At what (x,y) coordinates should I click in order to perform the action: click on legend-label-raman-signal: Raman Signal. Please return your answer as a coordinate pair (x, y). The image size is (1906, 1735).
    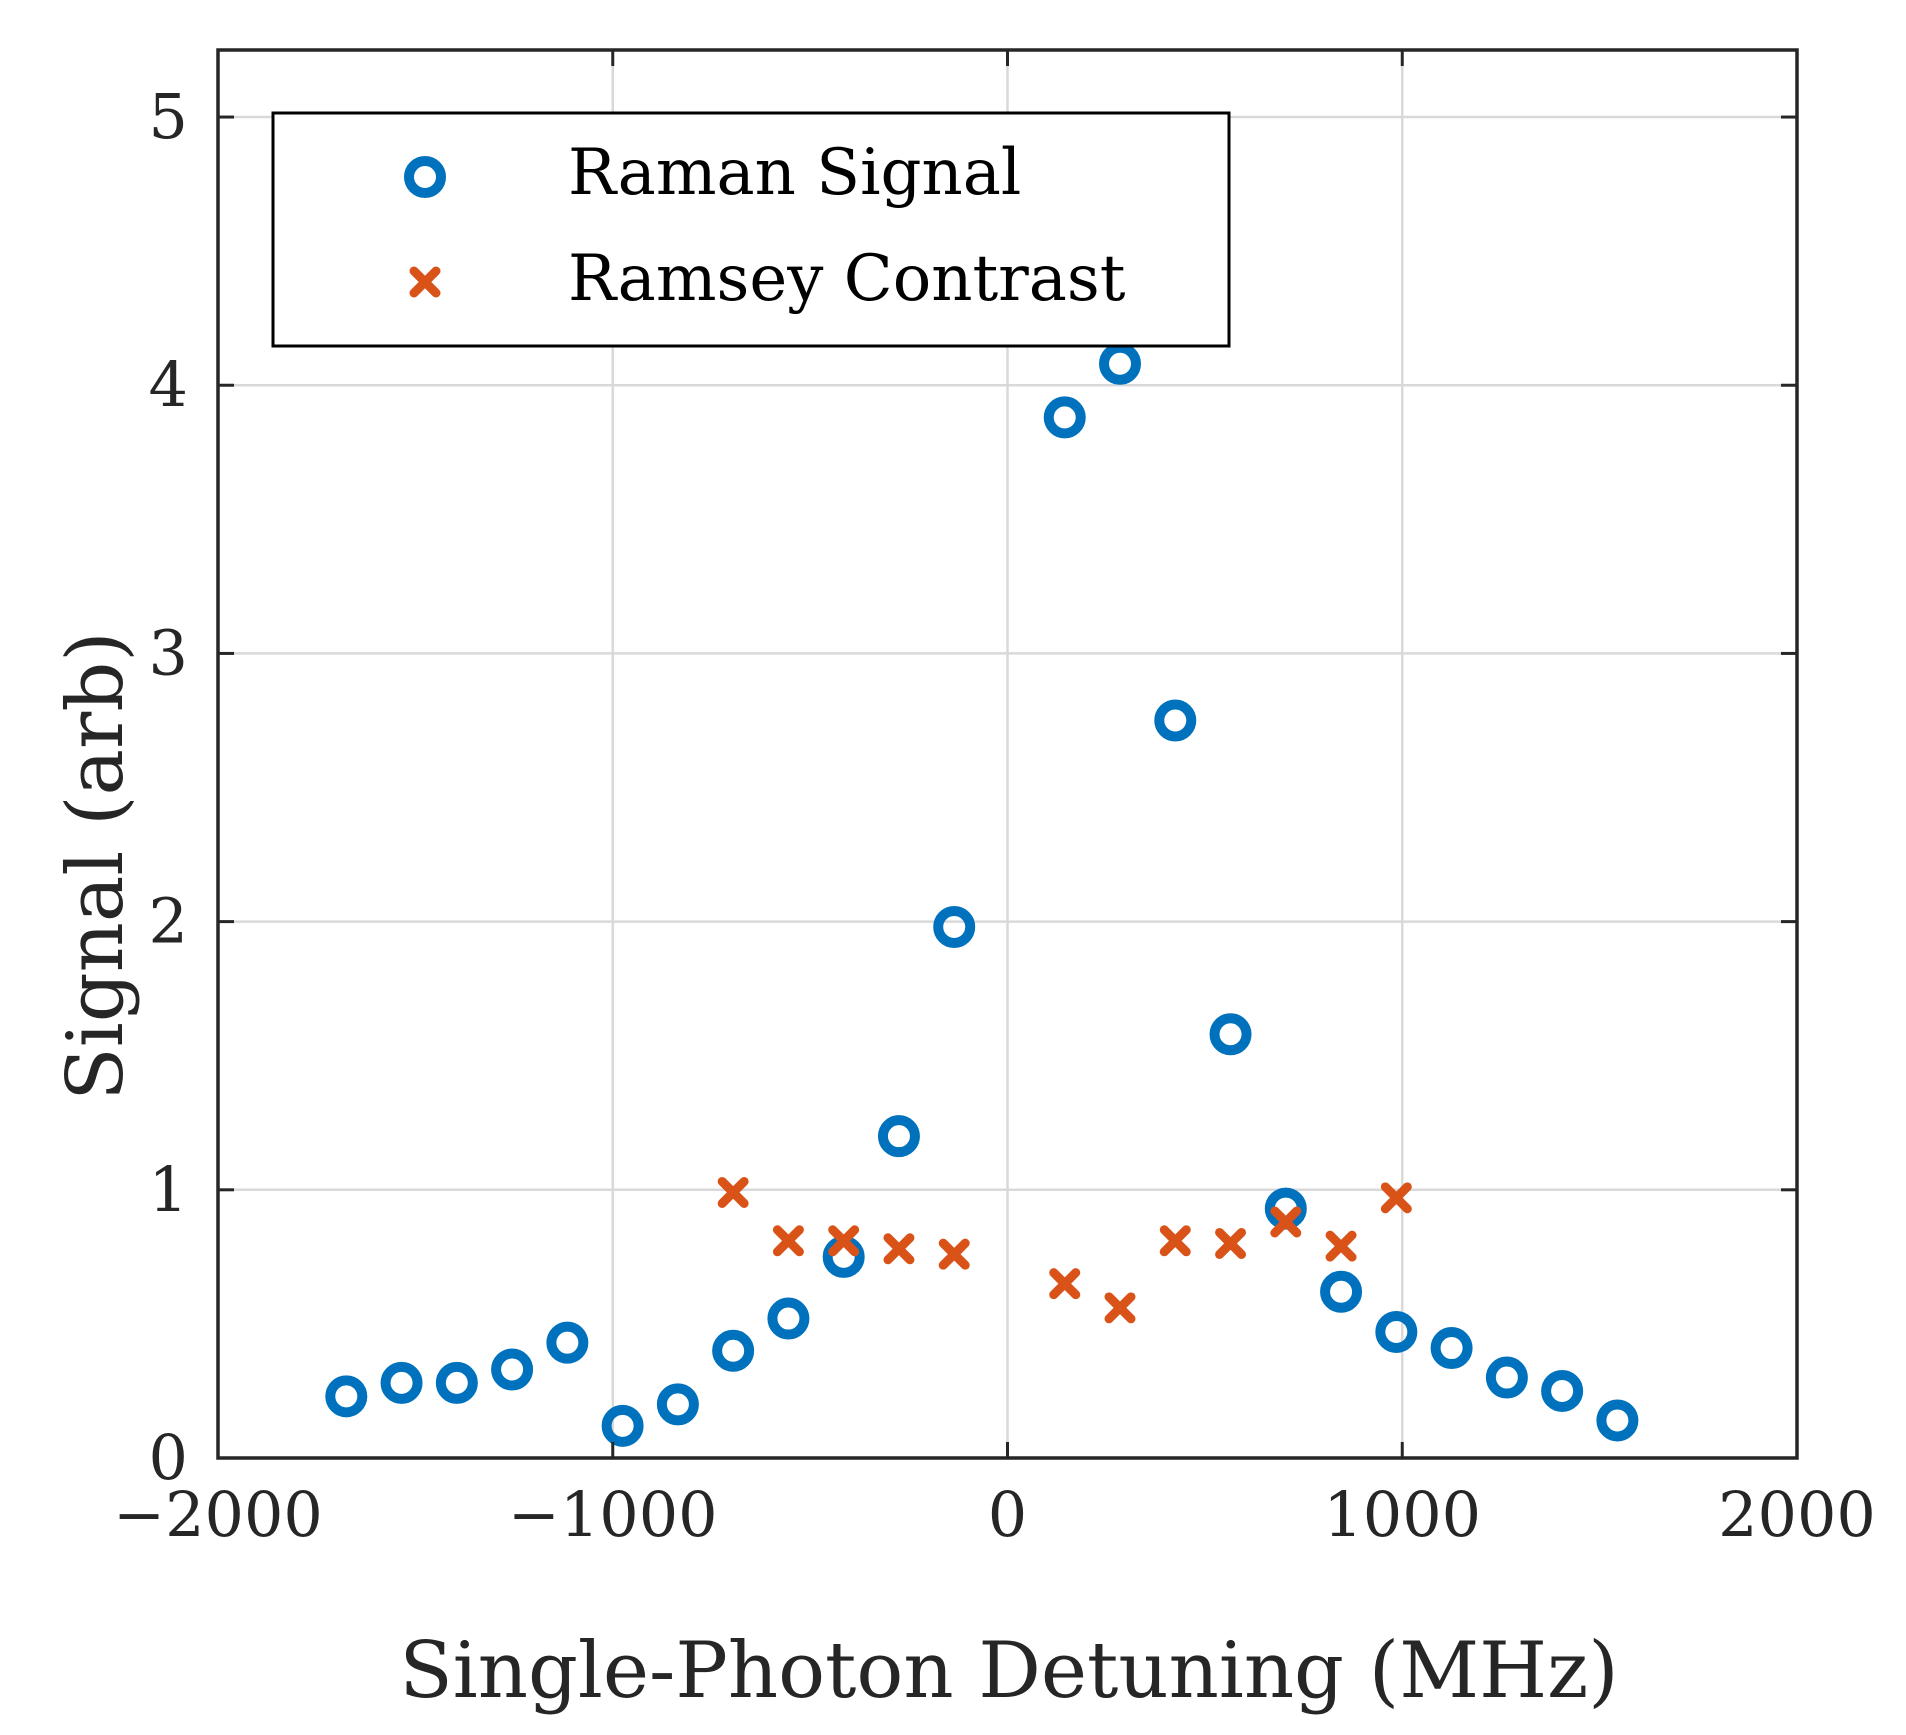
    Looking at the image, I should click on (794, 173).